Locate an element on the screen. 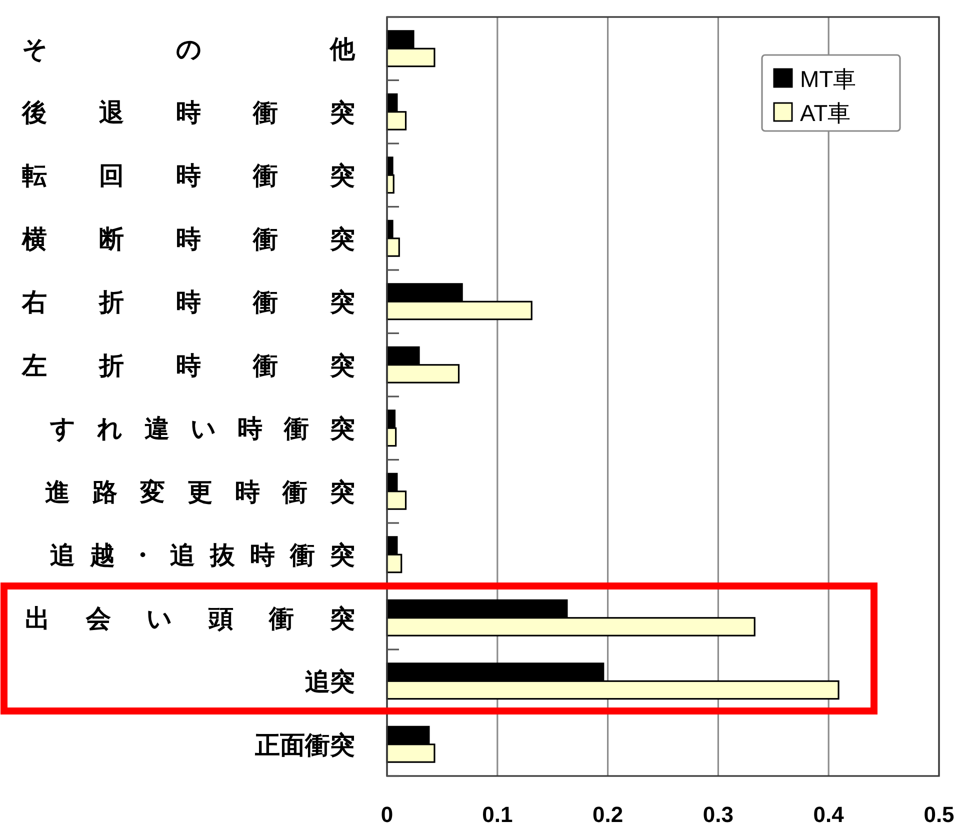 Image resolution: width=962 pixels, height=834 pixels. y-tick-label: 正面衝突 is located at coordinates (304, 745).